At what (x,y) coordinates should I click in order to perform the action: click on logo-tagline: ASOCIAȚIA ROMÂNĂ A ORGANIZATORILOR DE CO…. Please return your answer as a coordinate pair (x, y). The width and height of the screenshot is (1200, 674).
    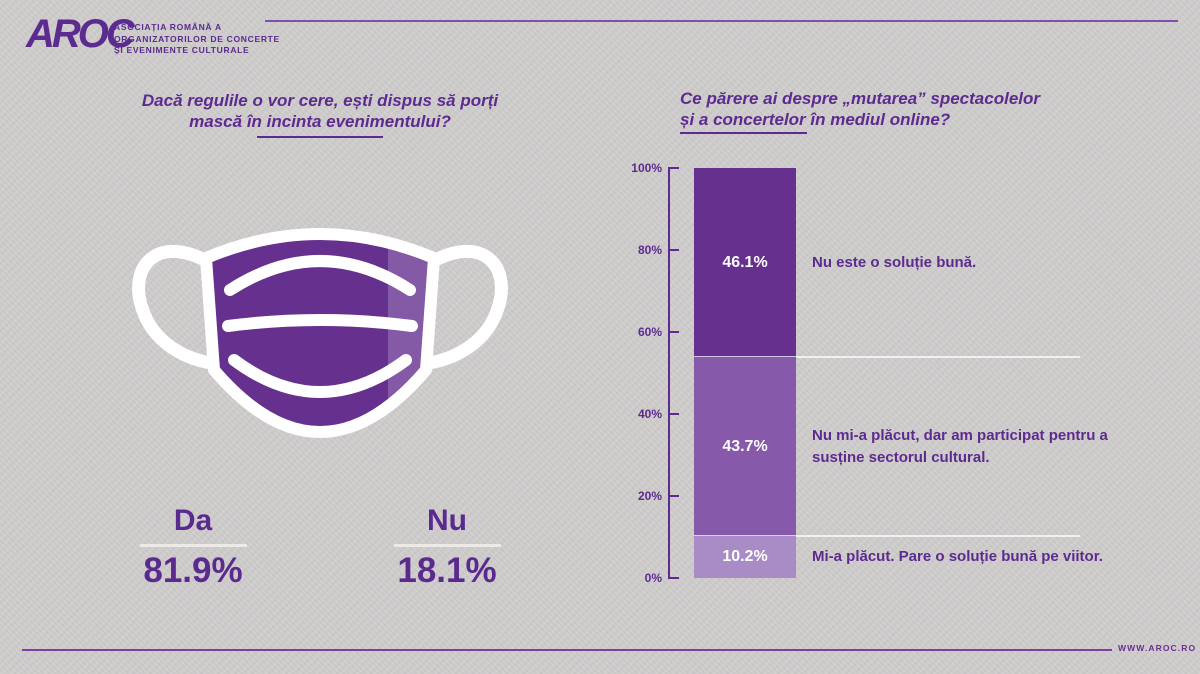
    Looking at the image, I should click on (197, 39).